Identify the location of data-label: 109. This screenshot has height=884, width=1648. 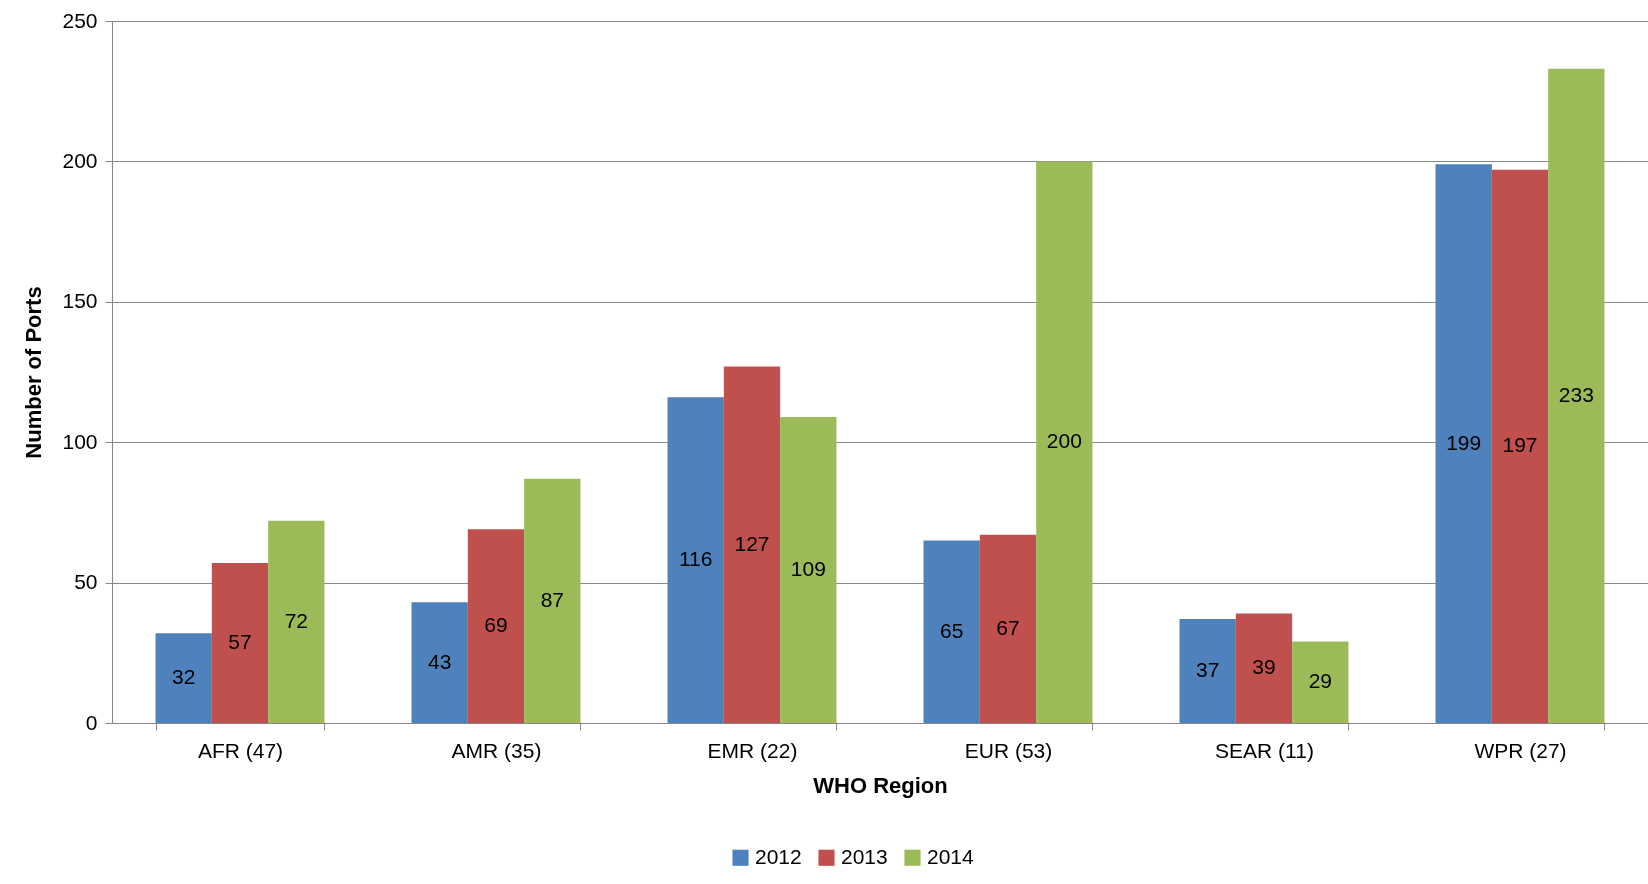
(808, 568).